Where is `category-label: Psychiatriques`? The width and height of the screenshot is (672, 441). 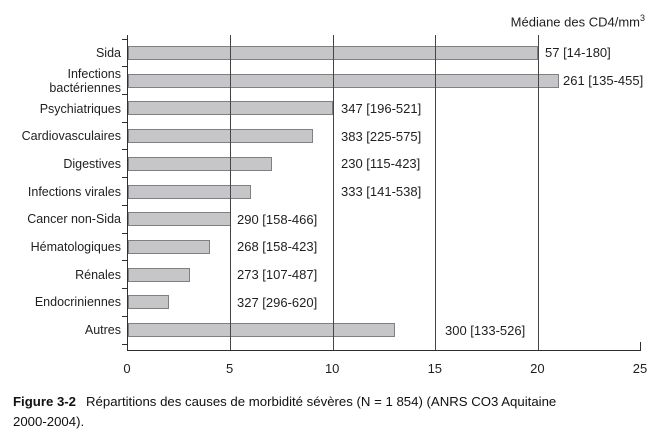 category-label: Psychiatriques is located at coordinates (80, 108).